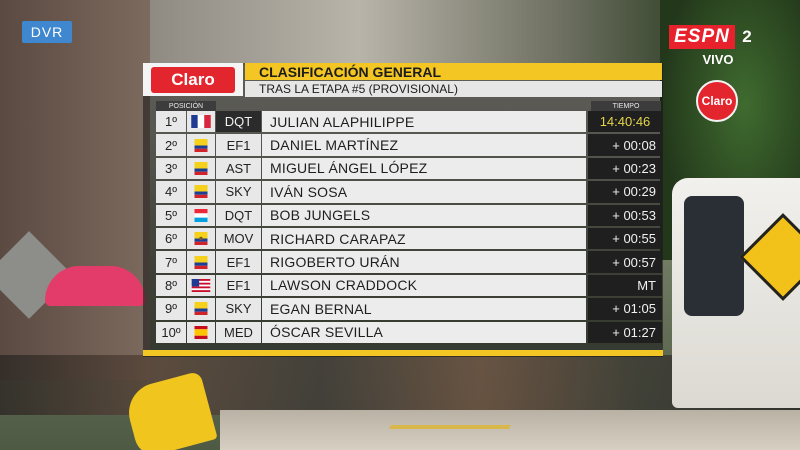 This screenshot has height=450, width=800. I want to click on row-time: MT, so click(625, 285).